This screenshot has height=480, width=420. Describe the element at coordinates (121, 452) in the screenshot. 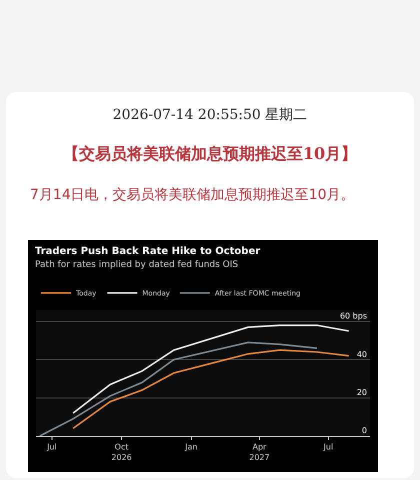

I see `x-tick-label: Oct 2026` at that location.